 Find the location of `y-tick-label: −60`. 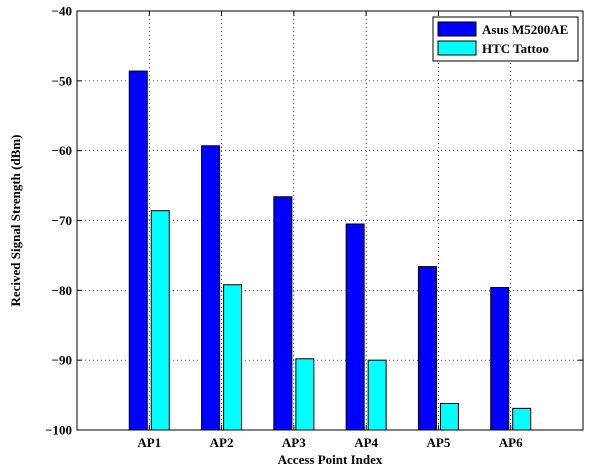

y-tick-label: −60 is located at coordinates (62, 150).